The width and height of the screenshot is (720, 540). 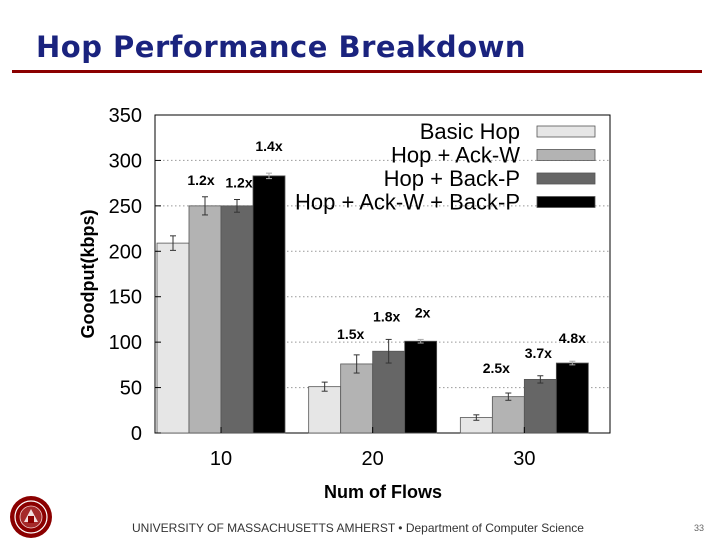 I want to click on footer-university: UNIVERSITY OF MASSACHUSETTS AMHERST, so click(x=263, y=528).